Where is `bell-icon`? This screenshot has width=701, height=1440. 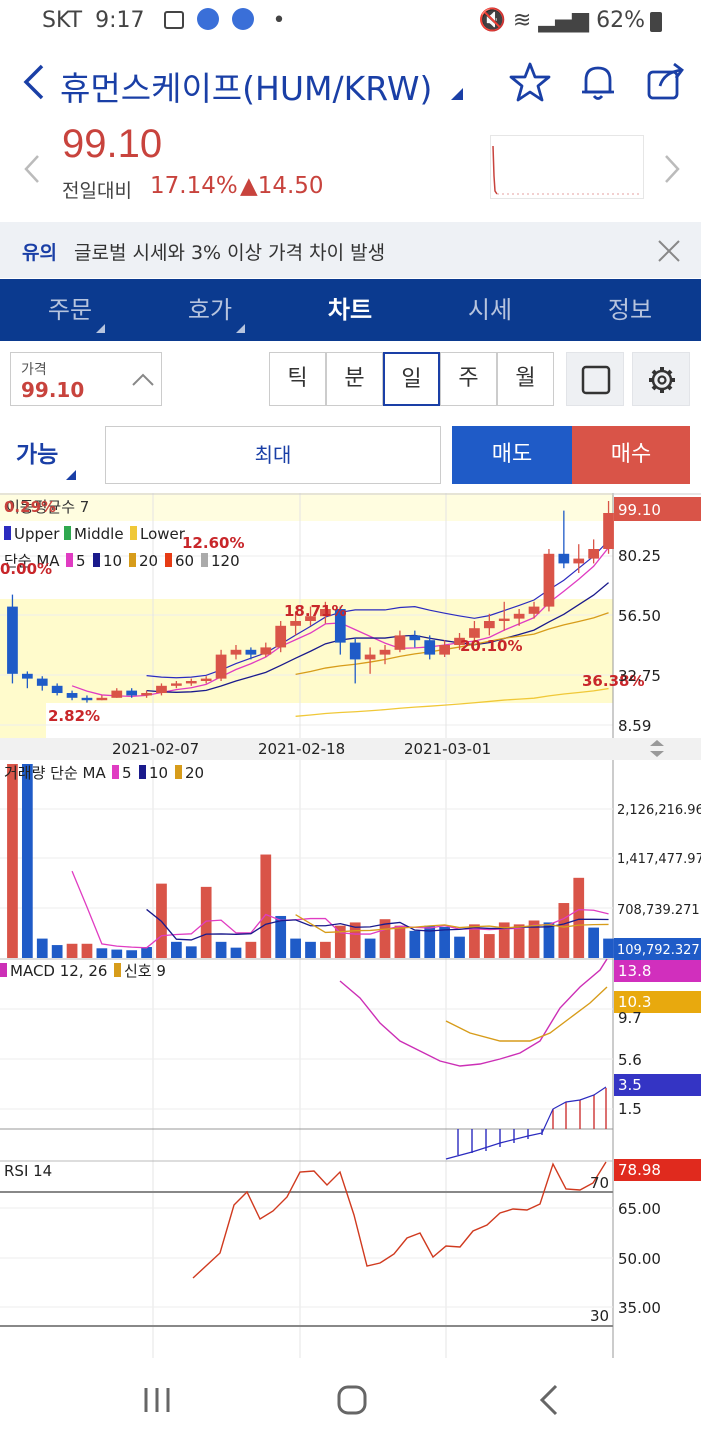
bell-icon is located at coordinates (598, 83).